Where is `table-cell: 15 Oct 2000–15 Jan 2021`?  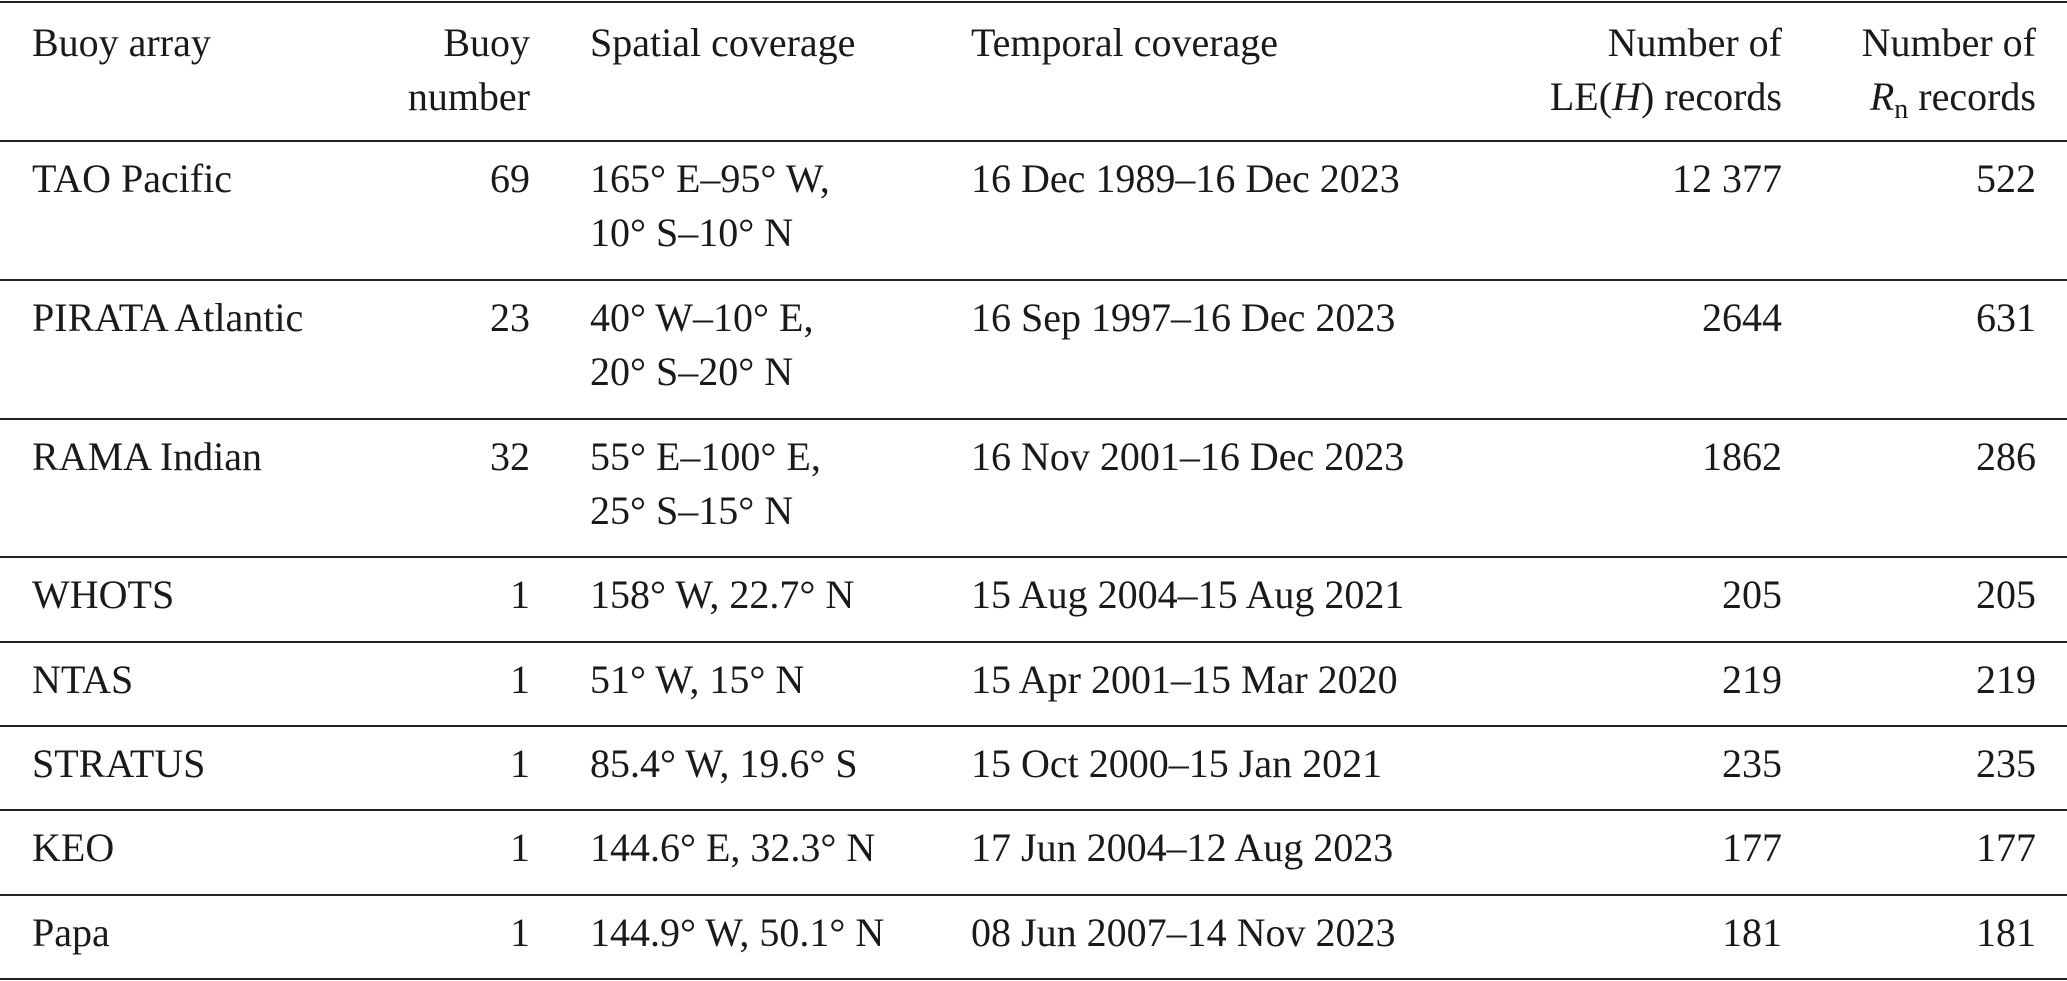
table-cell: 15 Oct 2000–15 Jan 2021 is located at coordinates (1177, 763).